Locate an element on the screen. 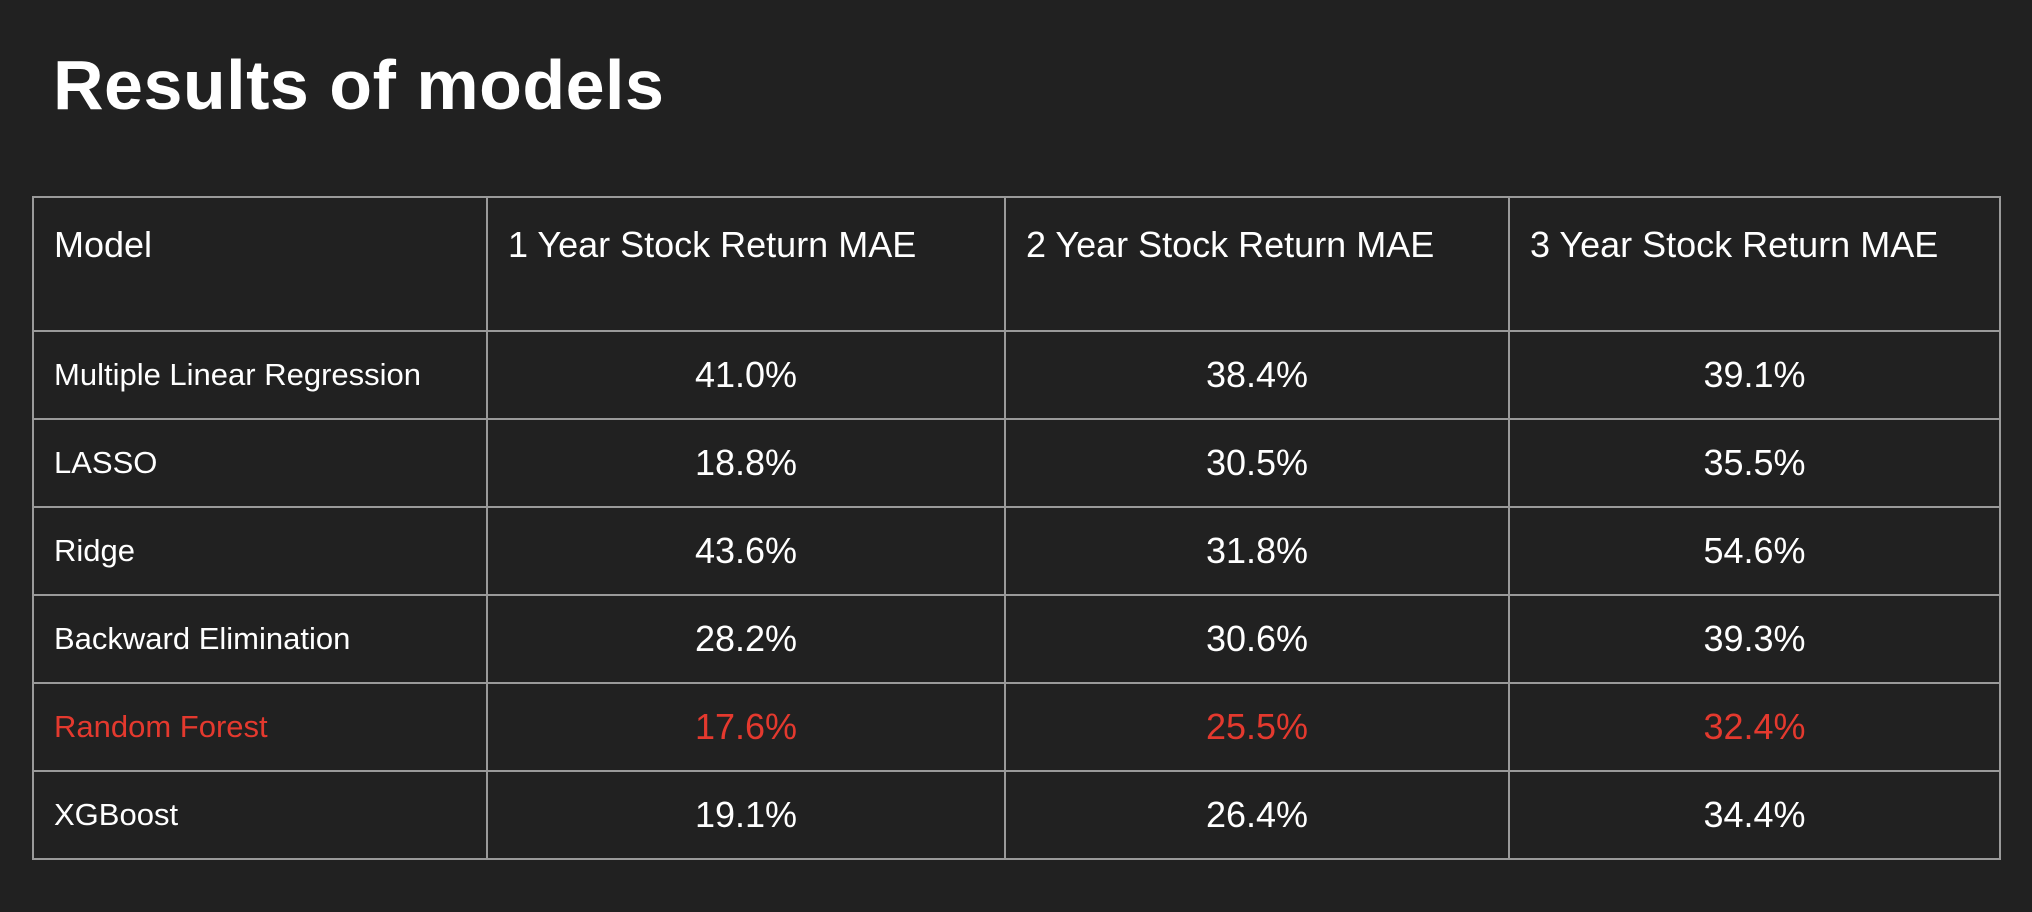  table-row-highlighted: Random Forest 17.6% 25.5% 32.4% is located at coordinates (1016, 727).